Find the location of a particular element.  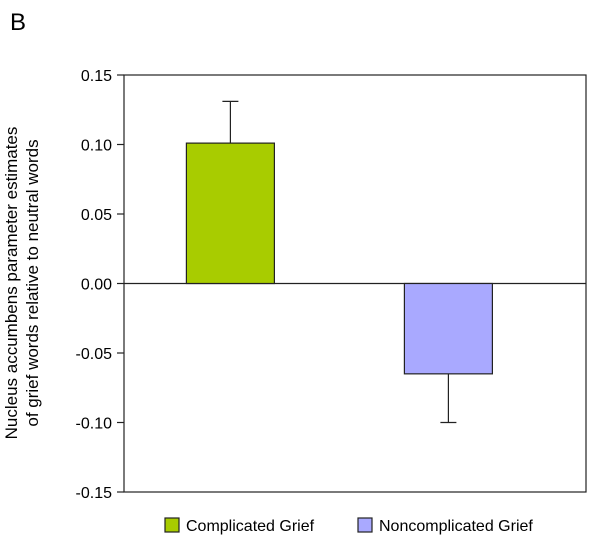

y-tick-label-5: -0.10 is located at coordinates (94, 424).